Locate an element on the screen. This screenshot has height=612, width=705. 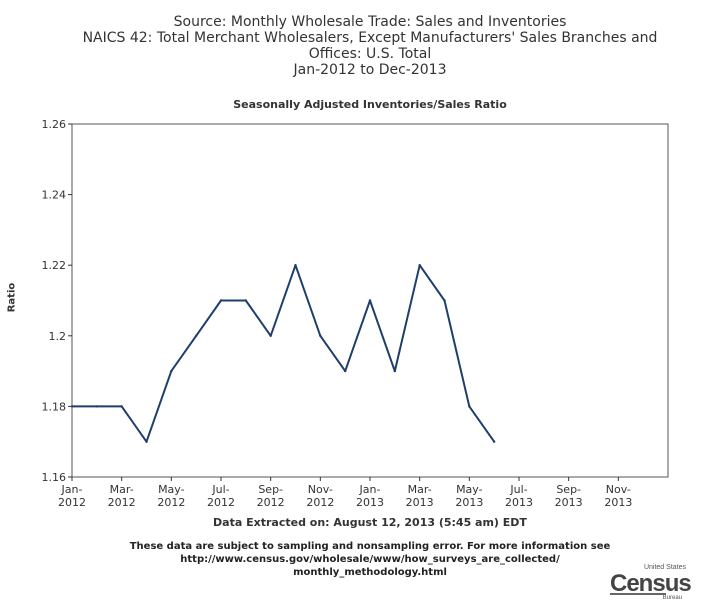
y-tick-label: 1.22 is located at coordinates (54, 265).